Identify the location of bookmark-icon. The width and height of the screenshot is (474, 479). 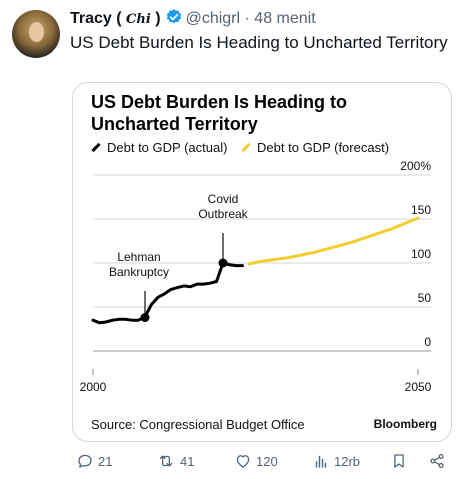
(399, 461).